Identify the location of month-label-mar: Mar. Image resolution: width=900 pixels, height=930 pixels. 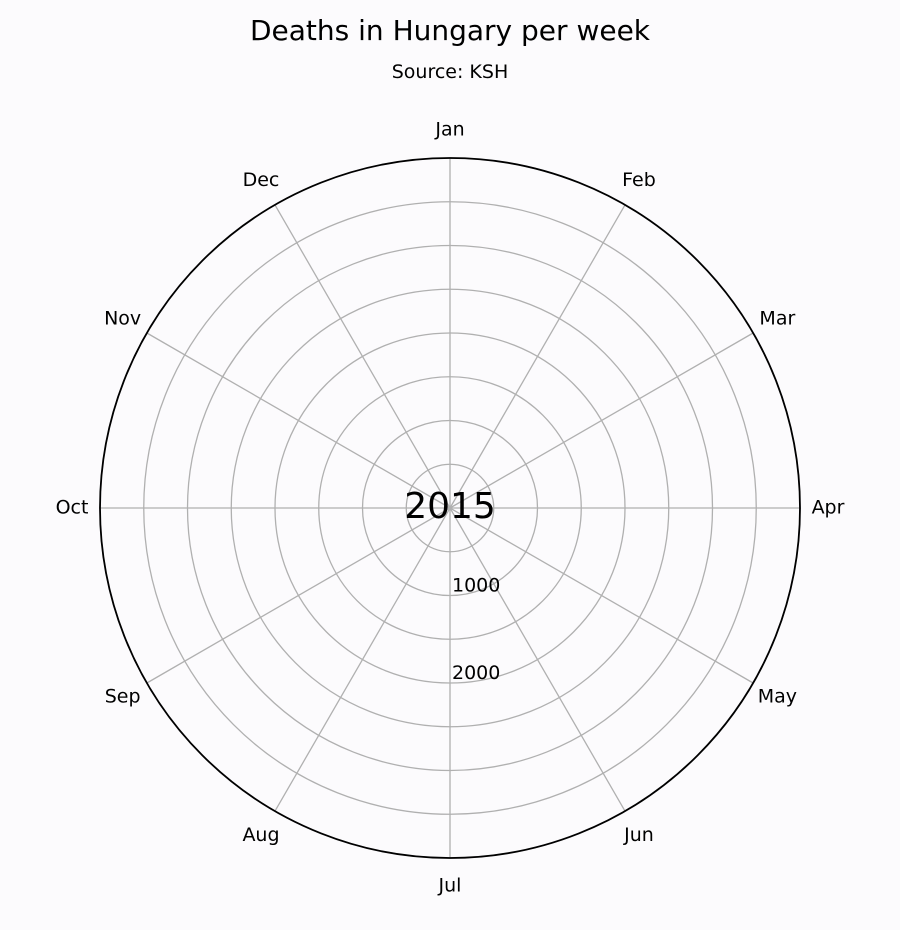
(777, 319).